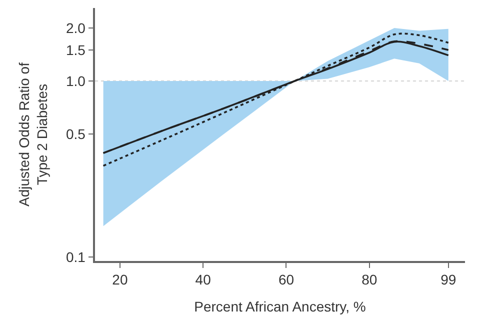 This screenshot has height=320, width=480. I want to click on y-tick-label: 1.5, so click(76, 50).